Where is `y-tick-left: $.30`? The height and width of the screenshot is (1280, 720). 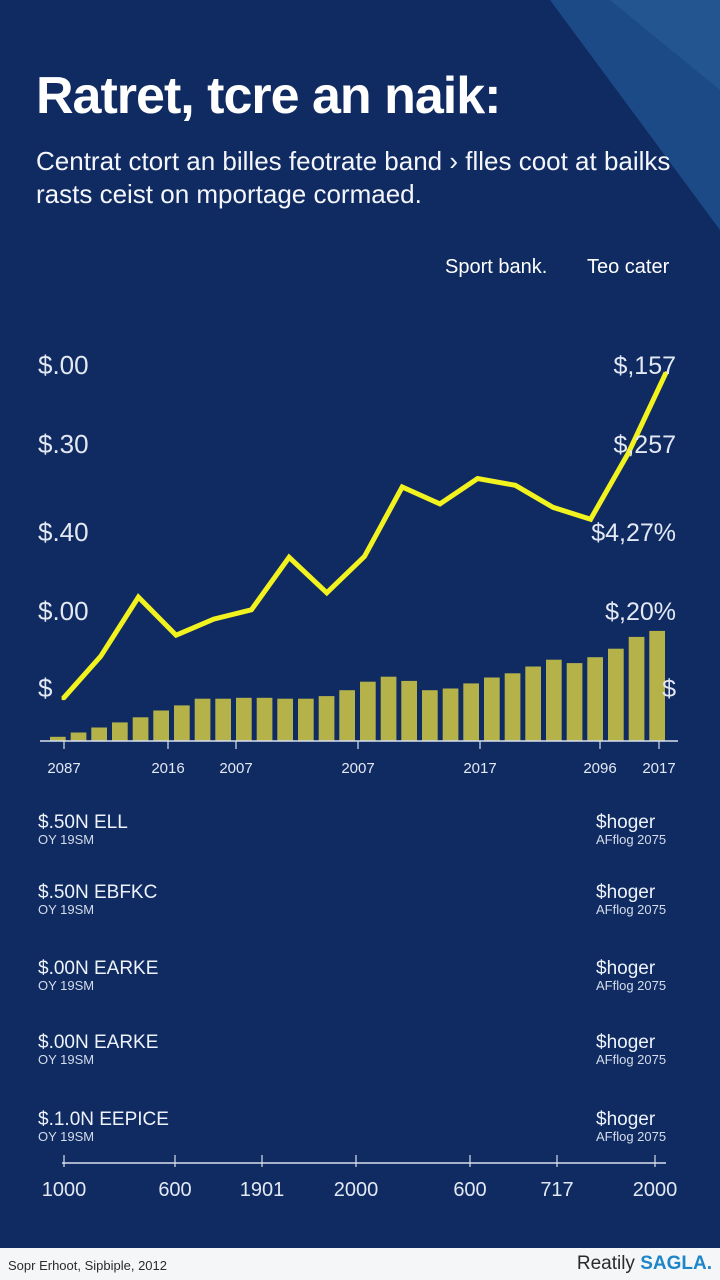 y-tick-left: $.30 is located at coordinates (63, 444).